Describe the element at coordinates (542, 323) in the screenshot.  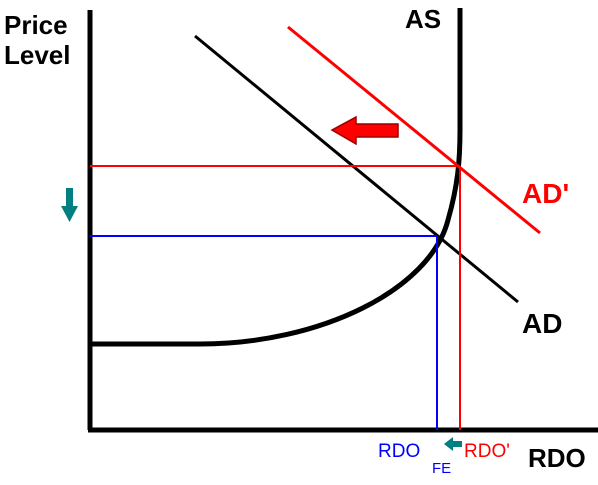
I see `ad-curve-label: AD` at that location.